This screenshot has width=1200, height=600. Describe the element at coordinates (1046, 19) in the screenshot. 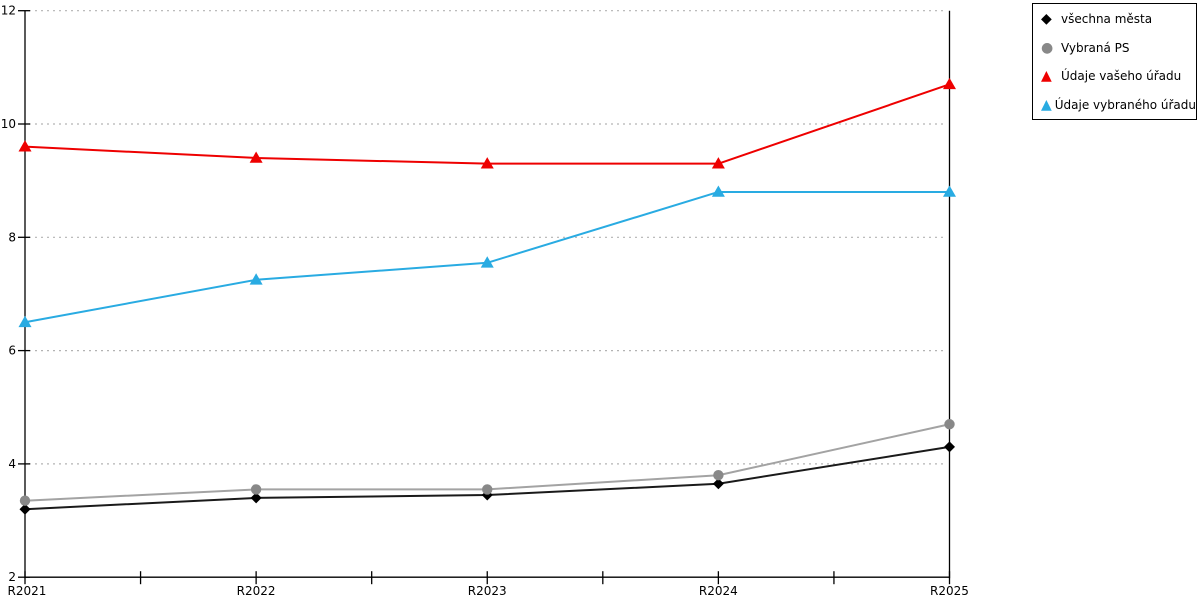

I see `diamond-marker-icon: ◆` at that location.